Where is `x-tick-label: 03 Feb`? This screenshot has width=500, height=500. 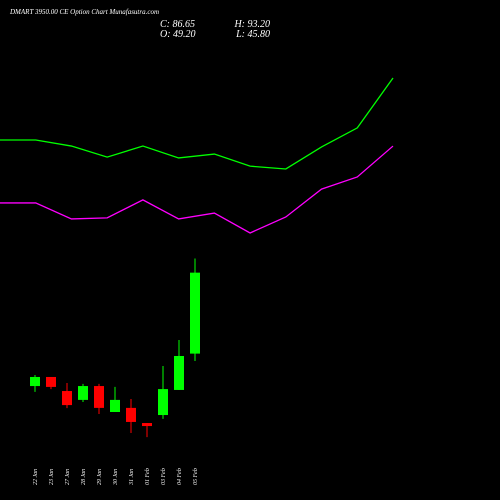
x-tick-label: 03 Feb is located at coordinates (164, 476).